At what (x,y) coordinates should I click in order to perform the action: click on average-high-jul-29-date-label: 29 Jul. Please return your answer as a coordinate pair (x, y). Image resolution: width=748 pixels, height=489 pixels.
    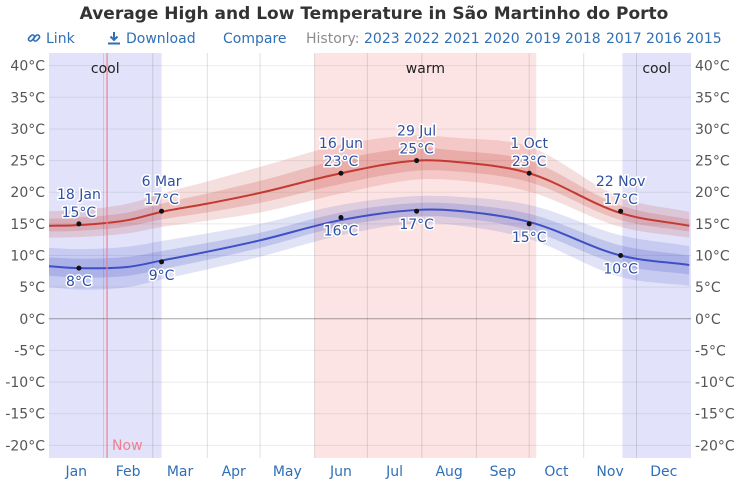
    Looking at the image, I should click on (416, 132).